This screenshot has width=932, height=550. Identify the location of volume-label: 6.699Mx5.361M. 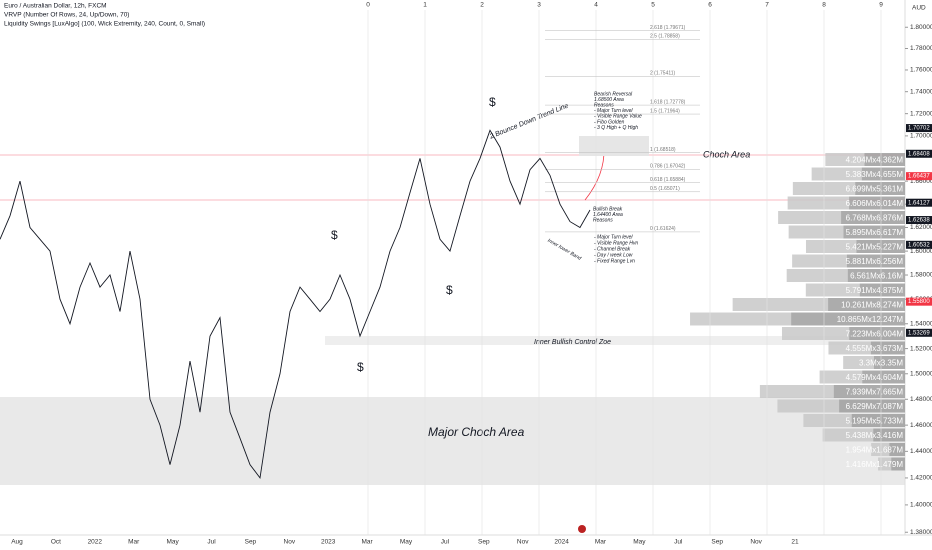
(875, 188).